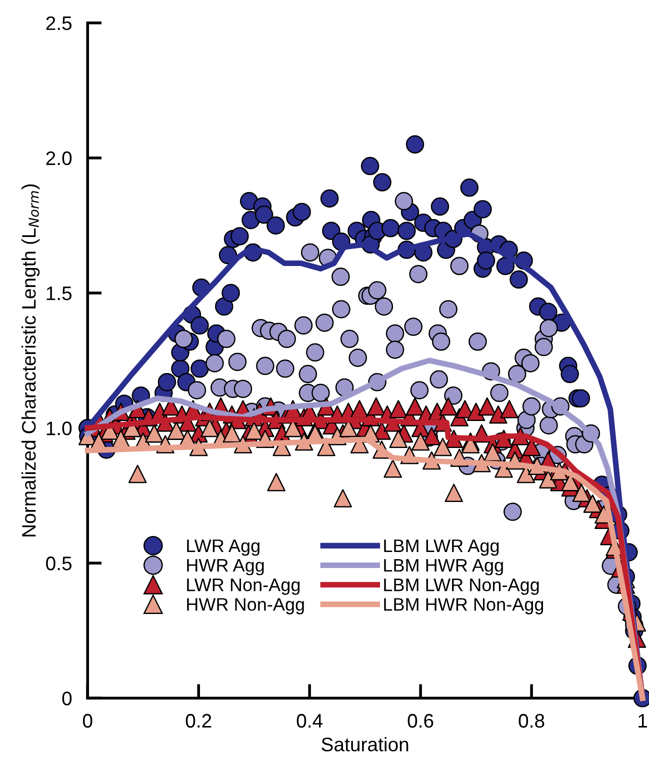 This screenshot has height=763, width=649. What do you see at coordinates (30, 360) in the screenshot?
I see `y-axis-title: Normalized Characteristic Length (L$_{Norm}$)` at bounding box center [30, 360].